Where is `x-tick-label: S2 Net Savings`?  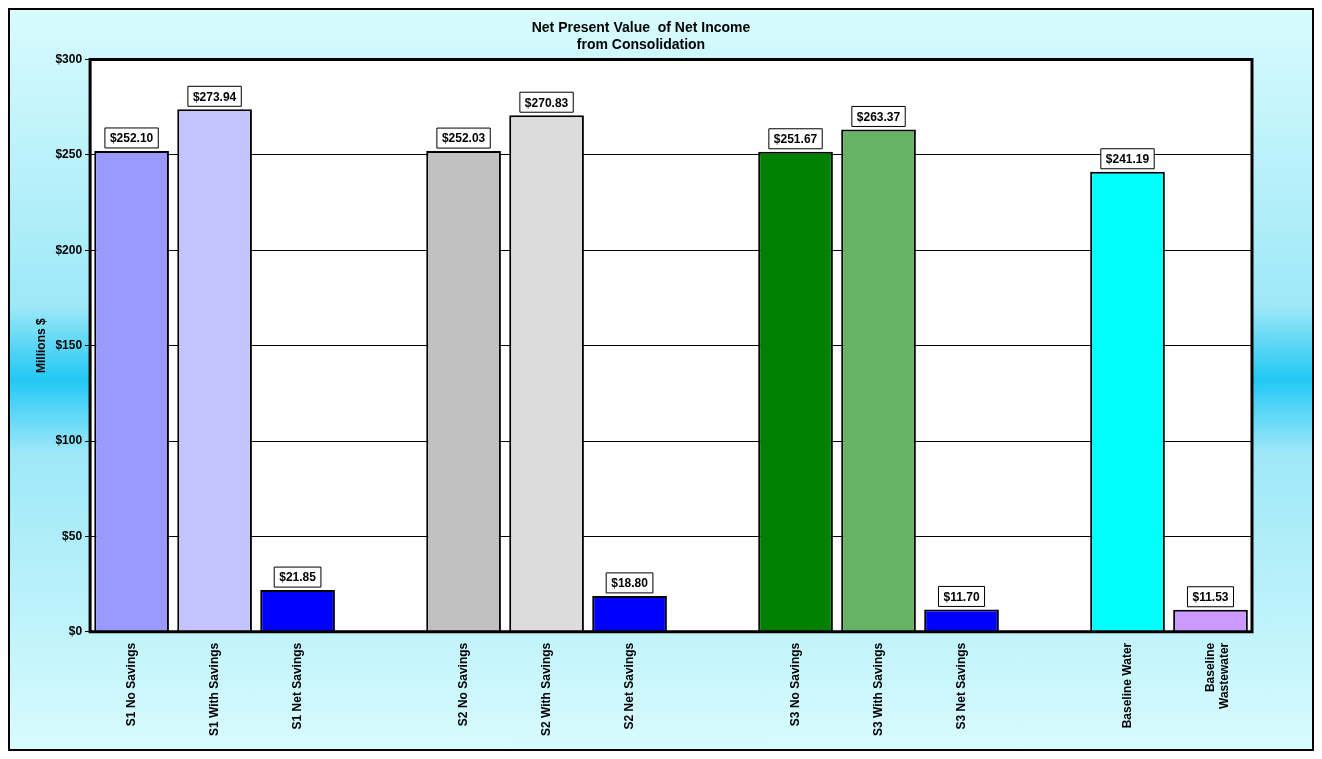
x-tick-label: S2 Net Savings is located at coordinates (628, 686).